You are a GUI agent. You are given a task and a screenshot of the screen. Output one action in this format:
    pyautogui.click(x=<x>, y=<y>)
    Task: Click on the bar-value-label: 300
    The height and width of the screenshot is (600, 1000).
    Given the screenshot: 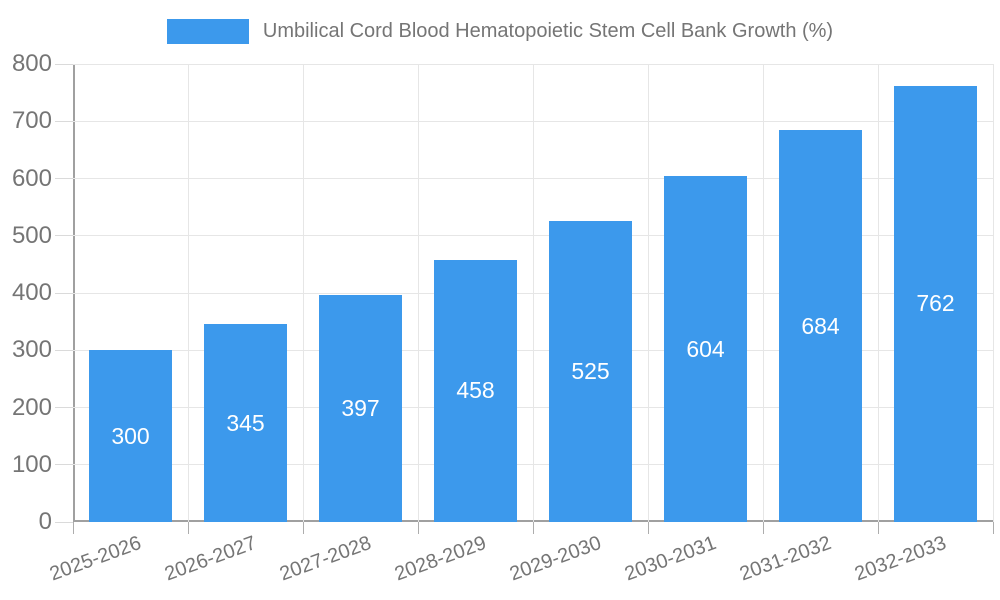 What is the action you would take?
    pyautogui.click(x=130, y=435)
    